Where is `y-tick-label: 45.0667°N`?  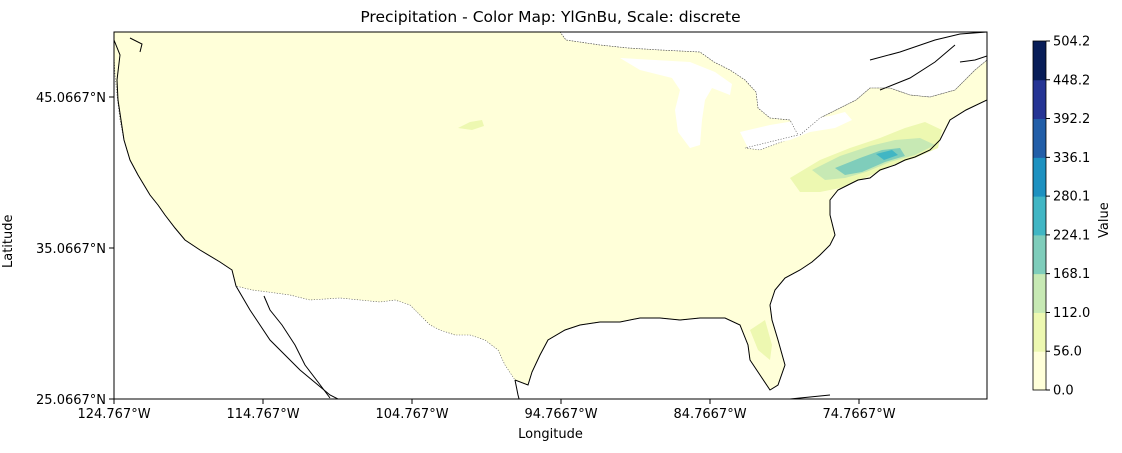
y-tick-label: 45.0667°N is located at coordinates (71, 98).